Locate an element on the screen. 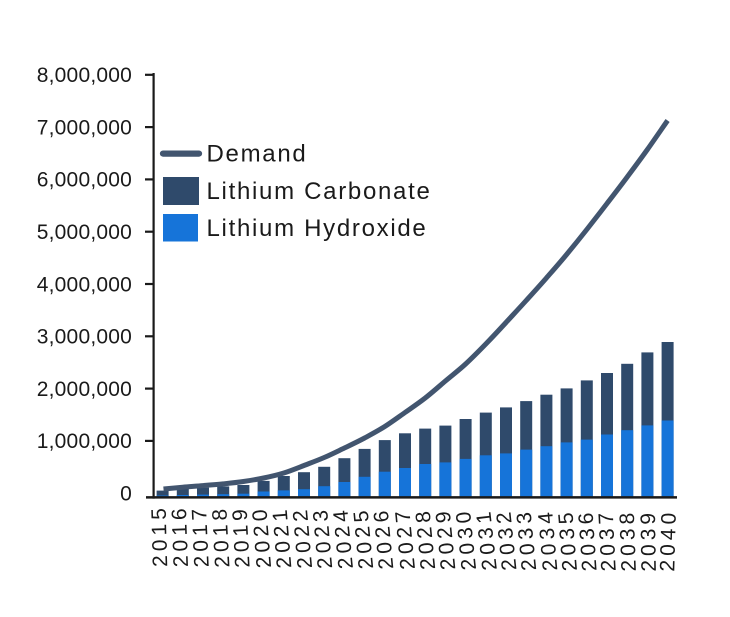 This screenshot has width=730, height=617. svg-text: 2036 is located at coordinates (587, 540).